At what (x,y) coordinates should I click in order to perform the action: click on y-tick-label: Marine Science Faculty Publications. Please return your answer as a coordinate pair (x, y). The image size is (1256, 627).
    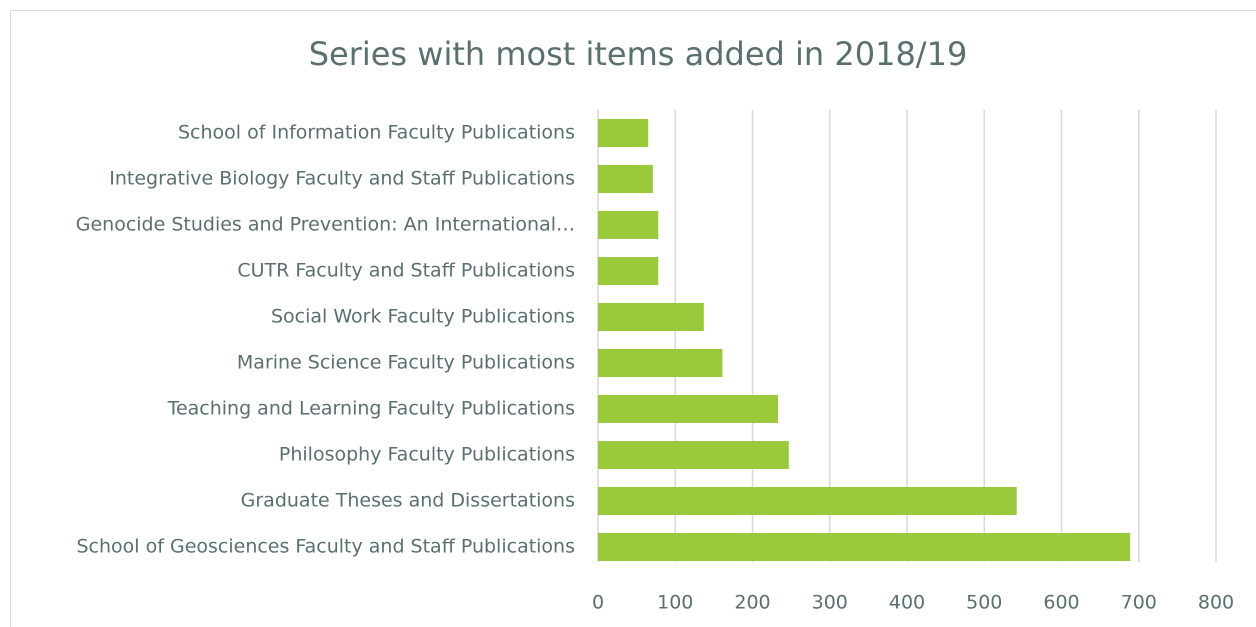
    Looking at the image, I should click on (406, 363).